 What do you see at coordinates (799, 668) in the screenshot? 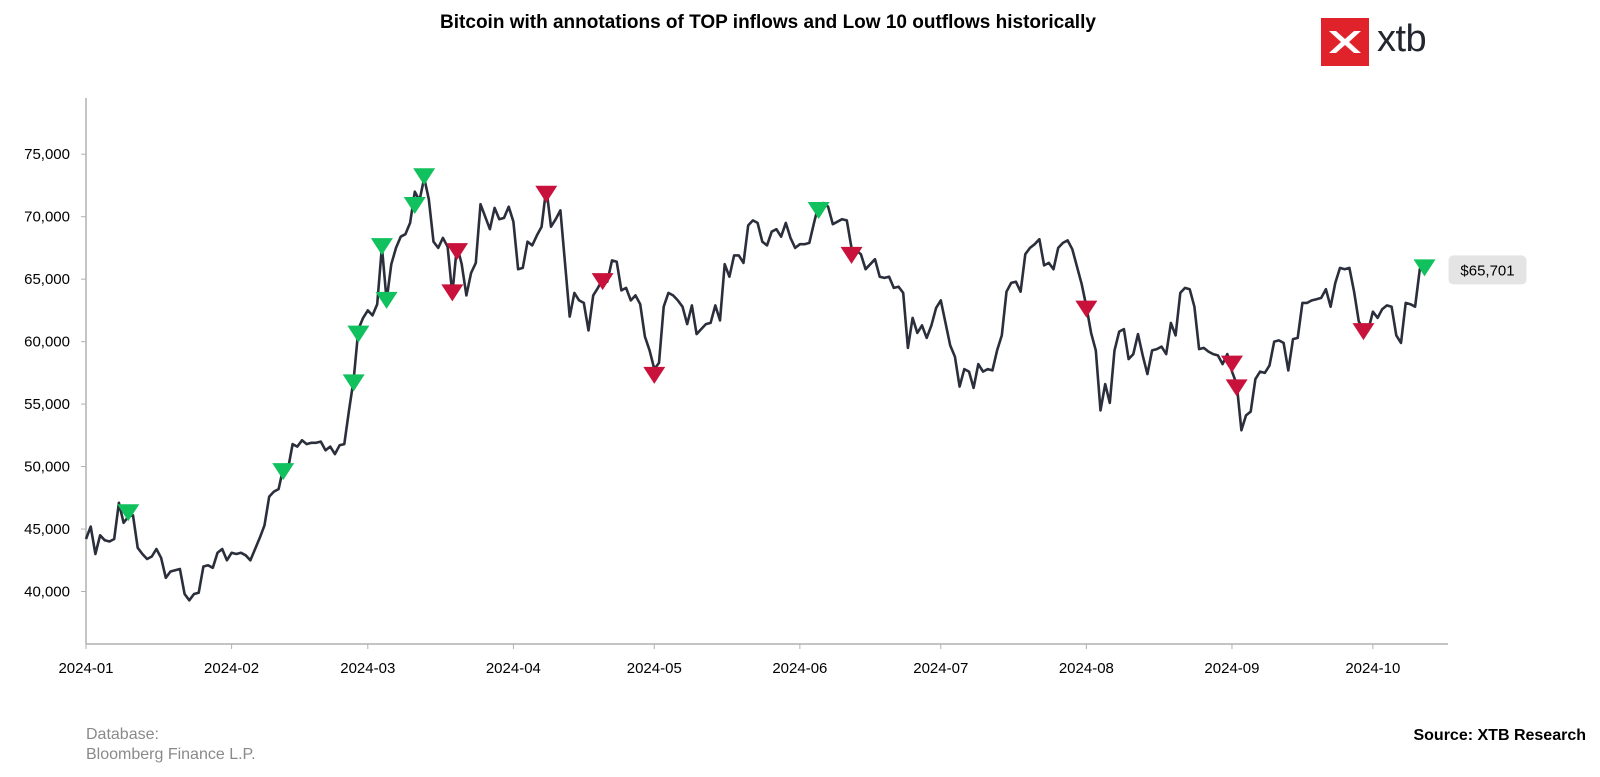
I see `x-tick-label: 2024-06` at bounding box center [799, 668].